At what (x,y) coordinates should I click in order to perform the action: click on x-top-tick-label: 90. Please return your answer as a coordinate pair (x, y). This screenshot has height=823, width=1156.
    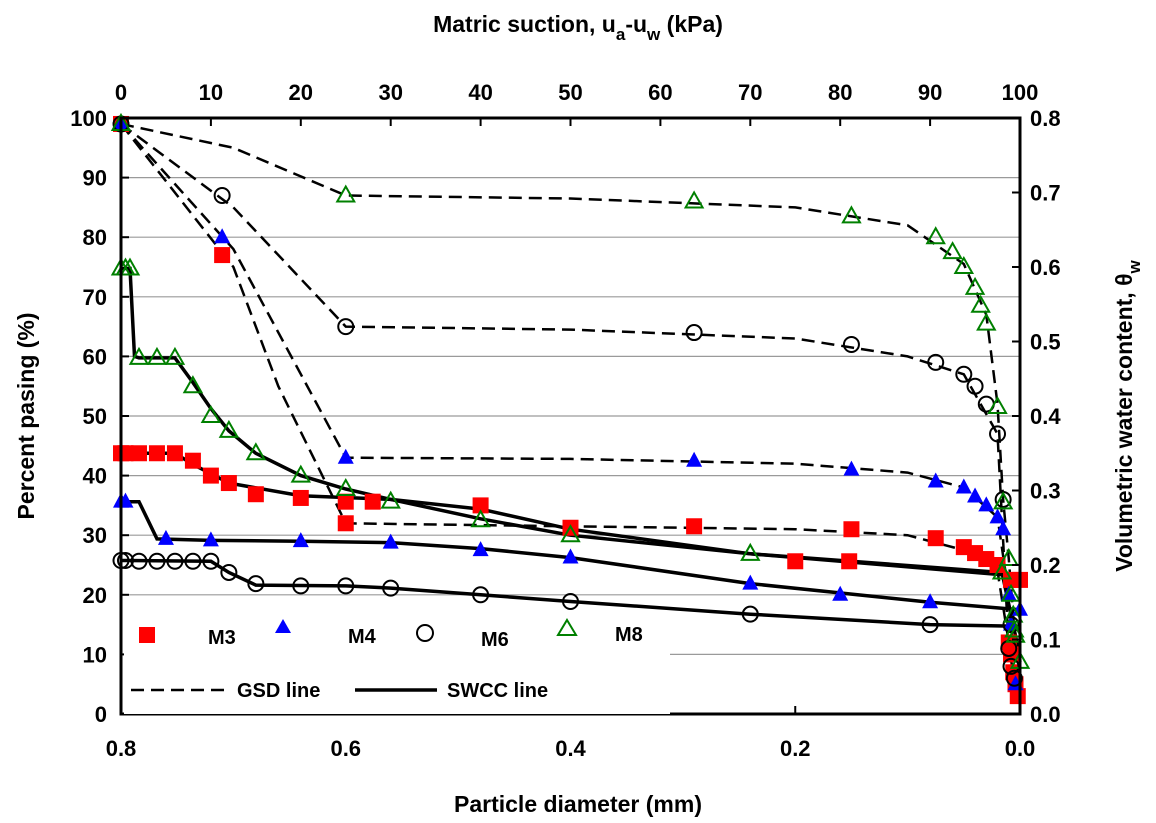
    Looking at the image, I should click on (930, 92).